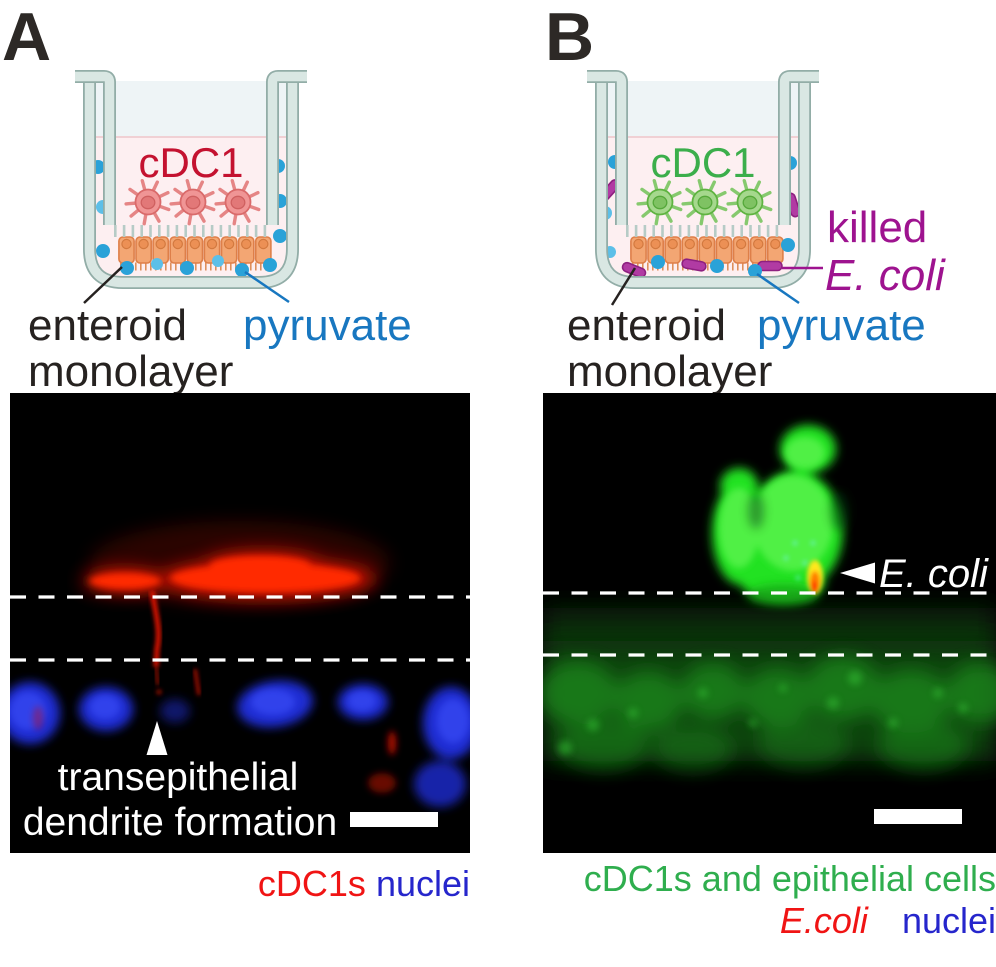  What do you see at coordinates (781, 515) in the screenshot?
I see `cdc1-green-cell` at bounding box center [781, 515].